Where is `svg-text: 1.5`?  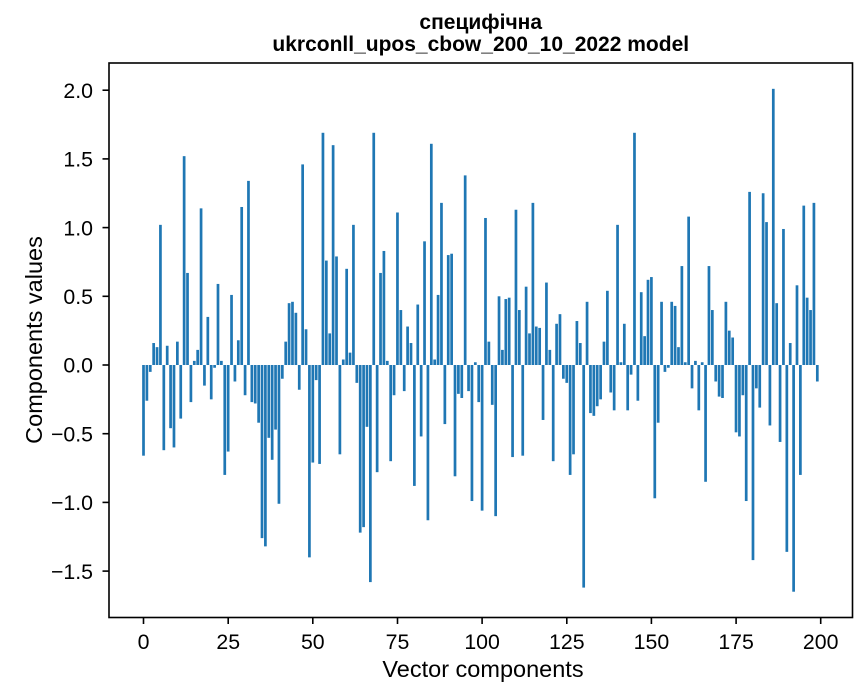
svg-text: 1.5 is located at coordinates (78, 160).